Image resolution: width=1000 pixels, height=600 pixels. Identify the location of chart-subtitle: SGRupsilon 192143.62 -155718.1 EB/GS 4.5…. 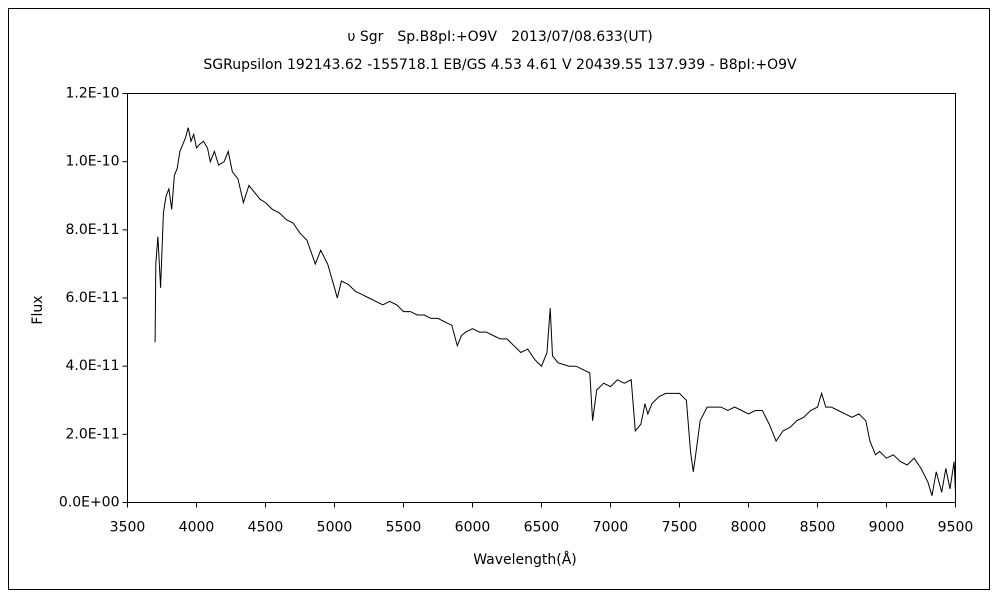
(500, 65).